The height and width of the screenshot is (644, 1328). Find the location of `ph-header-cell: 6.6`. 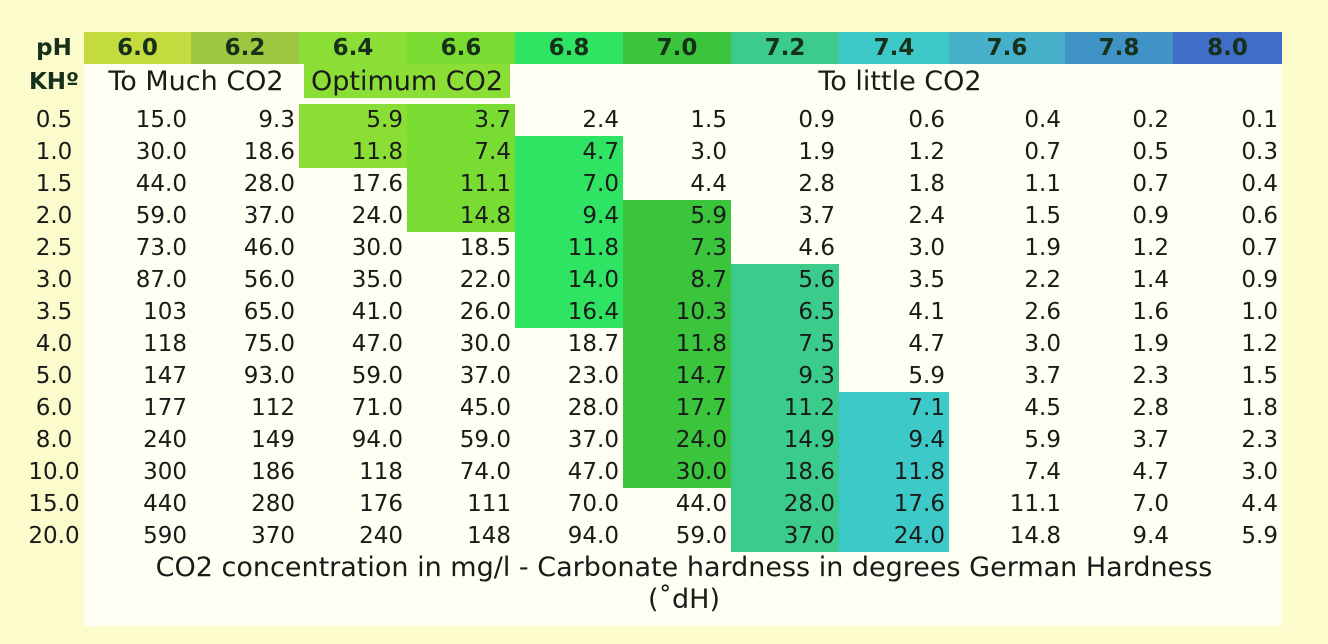

ph-header-cell: 6.6 is located at coordinates (461, 48).